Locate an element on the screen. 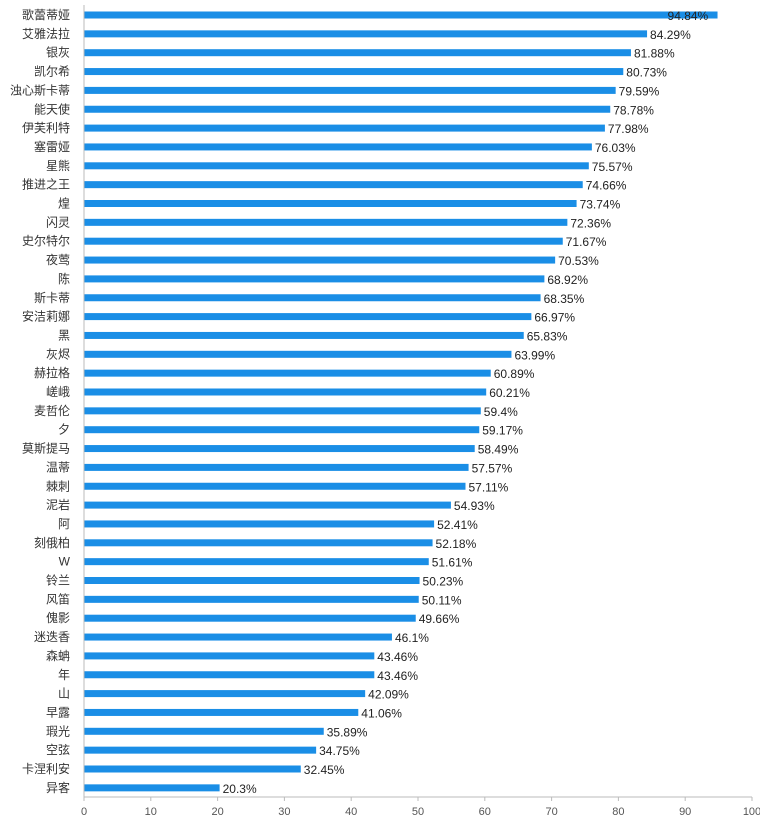 Image resolution: width=760 pixels, height=823 pixels. x-tick-label: 20 is located at coordinates (217, 812).